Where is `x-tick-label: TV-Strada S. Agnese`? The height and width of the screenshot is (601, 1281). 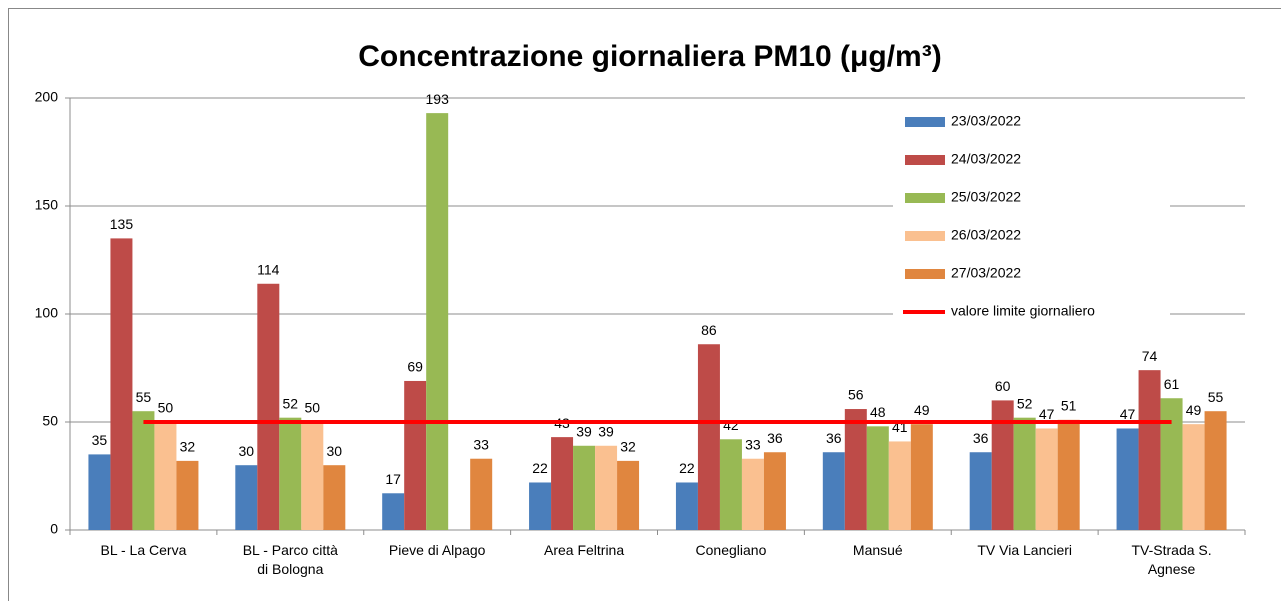 x-tick-label: TV-Strada S. Agnese is located at coordinates (1171, 559).